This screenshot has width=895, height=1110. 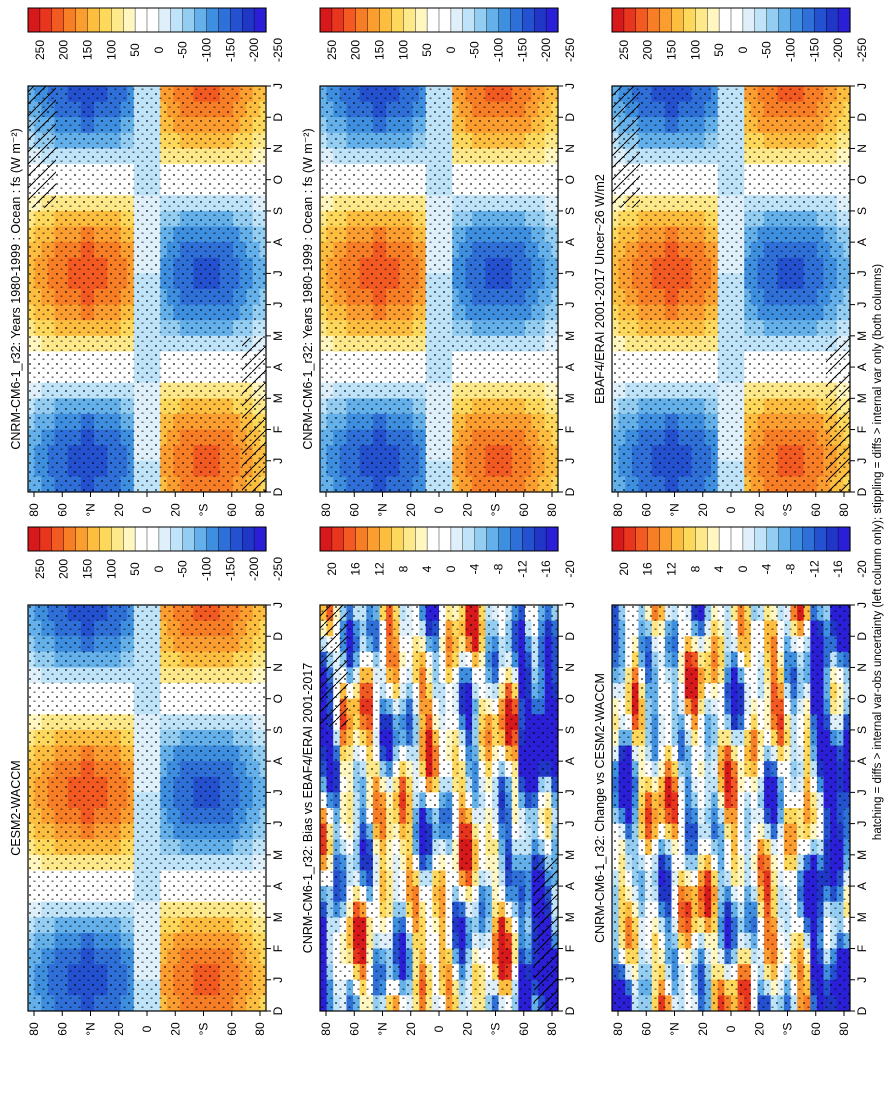 What do you see at coordinates (64, 569) in the screenshot?
I see `colorbar-label: 200` at bounding box center [64, 569].